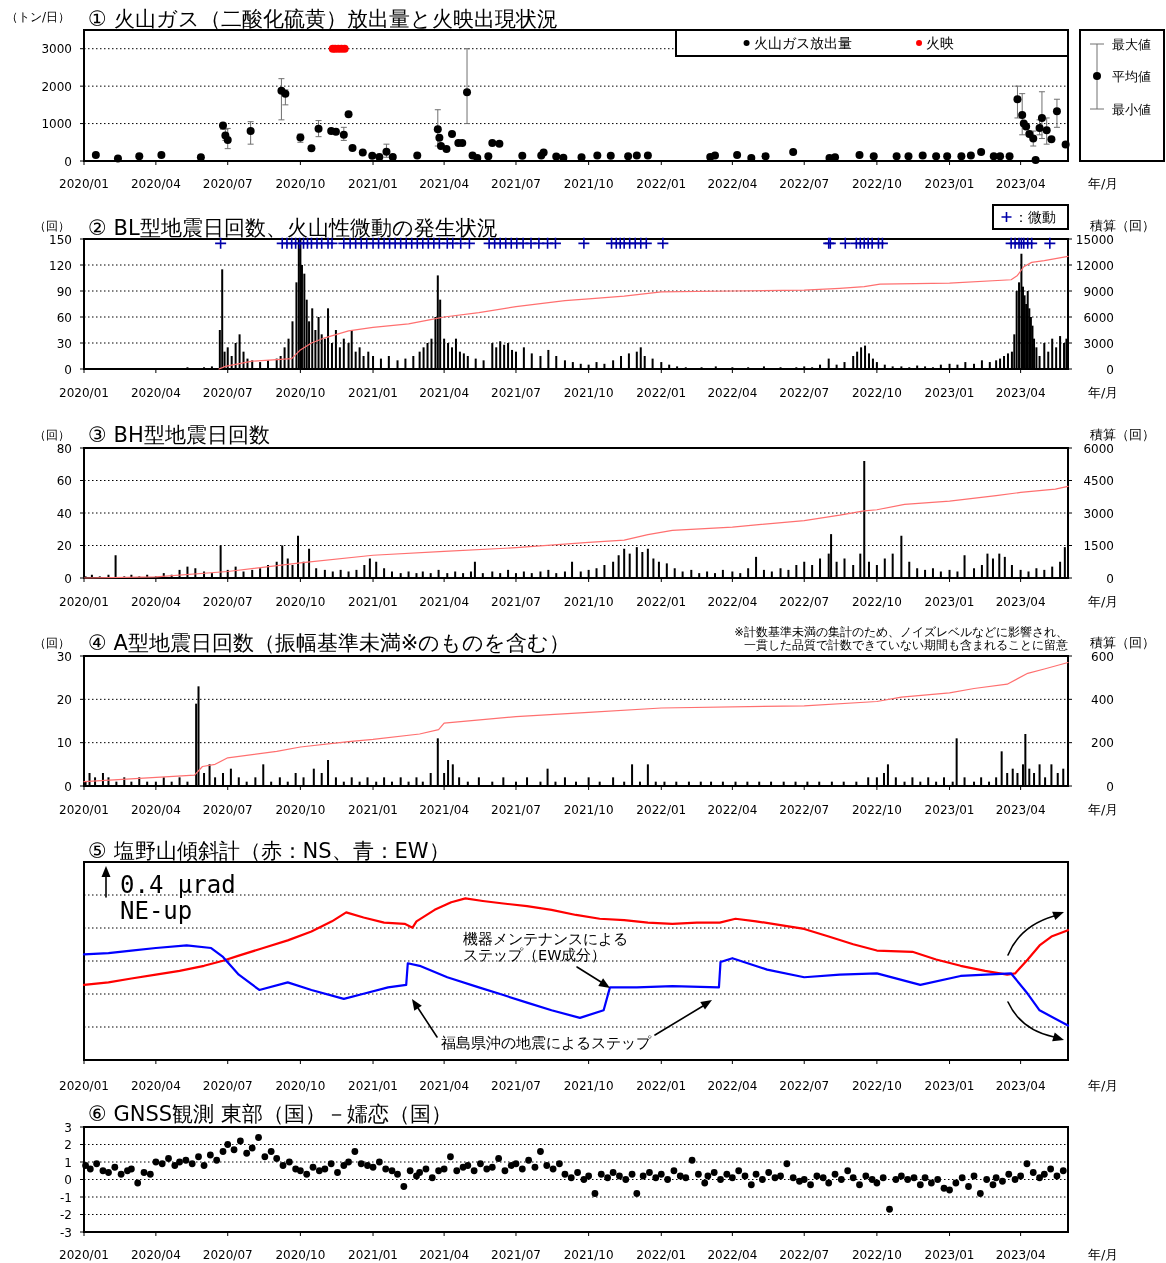 Image resolution: width=1166 pixels, height=1263 pixels. Describe the element at coordinates (64, 448) in the screenshot. I see `y-tick-label: 80` at that location.